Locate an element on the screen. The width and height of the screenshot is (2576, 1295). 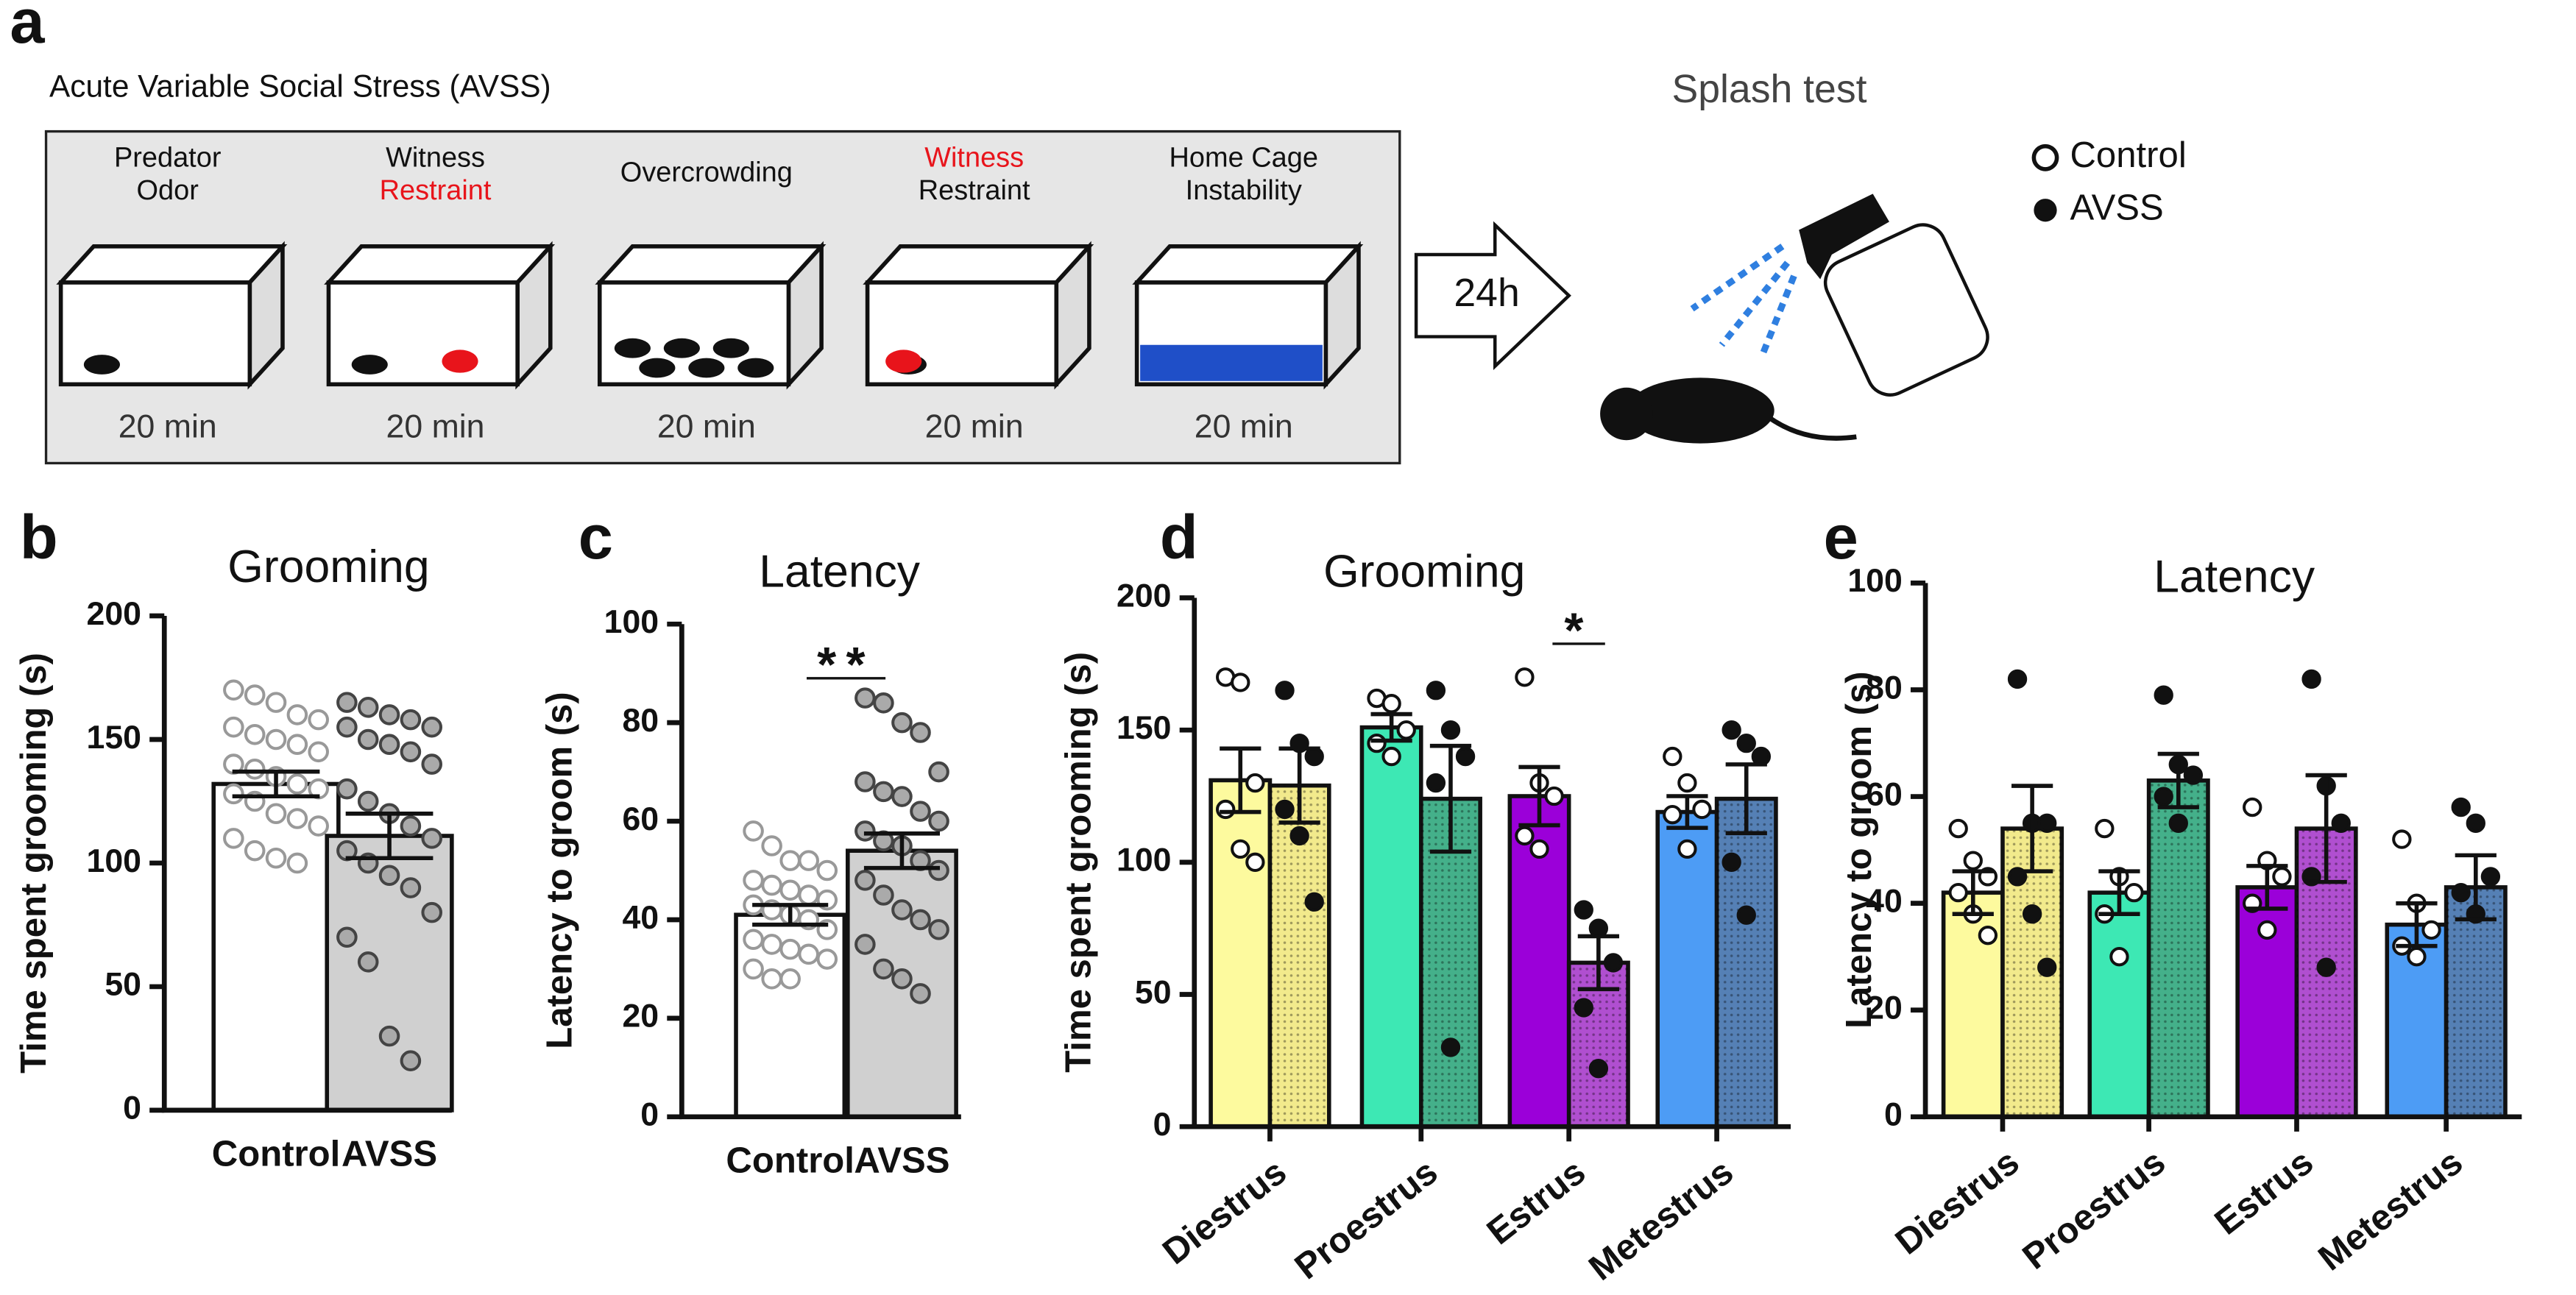
x-tick-label: Proestrus is located at coordinates (1367, 1220).